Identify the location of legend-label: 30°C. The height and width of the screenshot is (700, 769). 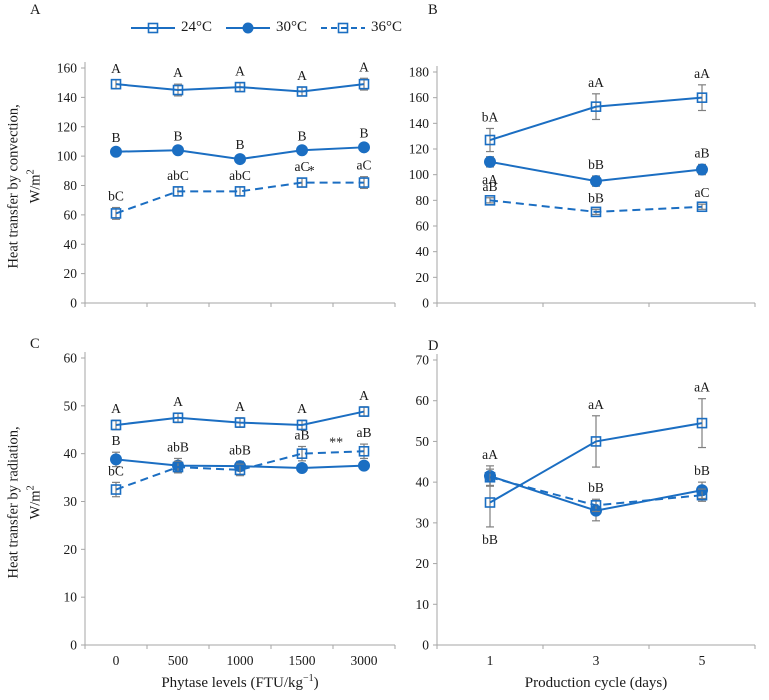
(292, 27).